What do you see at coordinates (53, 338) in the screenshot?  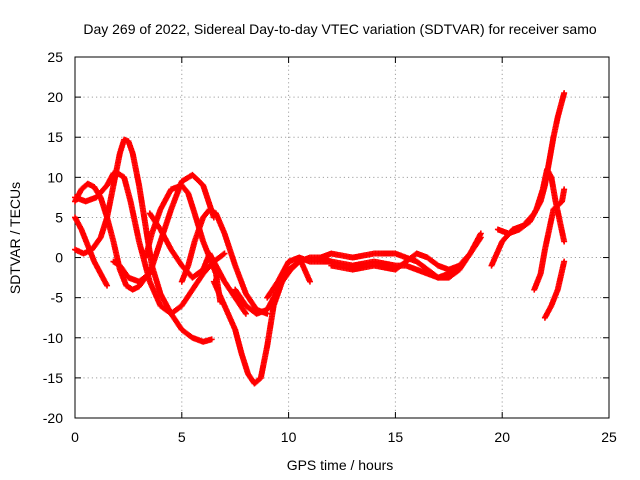 I see `y-tick-label: -10` at bounding box center [53, 338].